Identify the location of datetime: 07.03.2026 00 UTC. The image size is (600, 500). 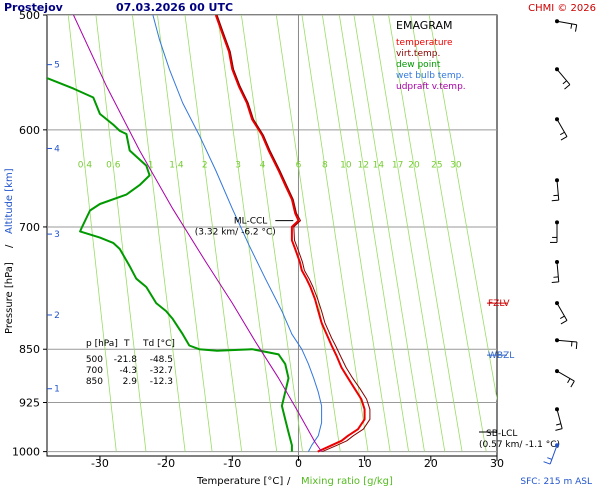
(174, 7).